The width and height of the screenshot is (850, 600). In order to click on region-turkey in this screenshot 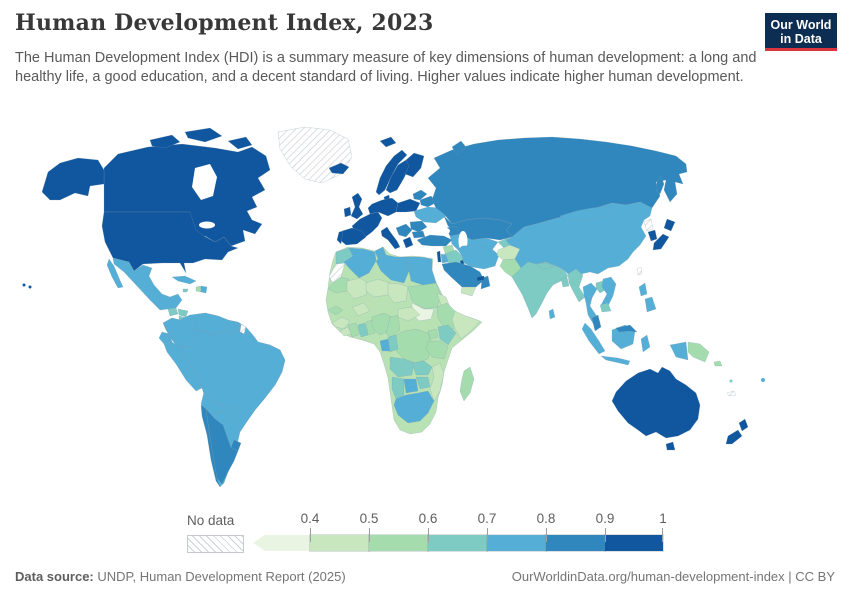, I will do `click(434, 240)`.